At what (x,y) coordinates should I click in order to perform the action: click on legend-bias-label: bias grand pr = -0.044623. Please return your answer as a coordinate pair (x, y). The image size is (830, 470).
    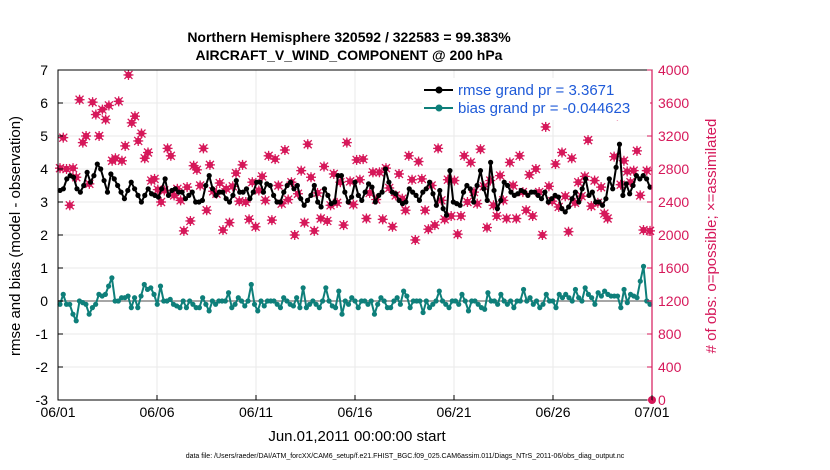
    Looking at the image, I should click on (544, 108).